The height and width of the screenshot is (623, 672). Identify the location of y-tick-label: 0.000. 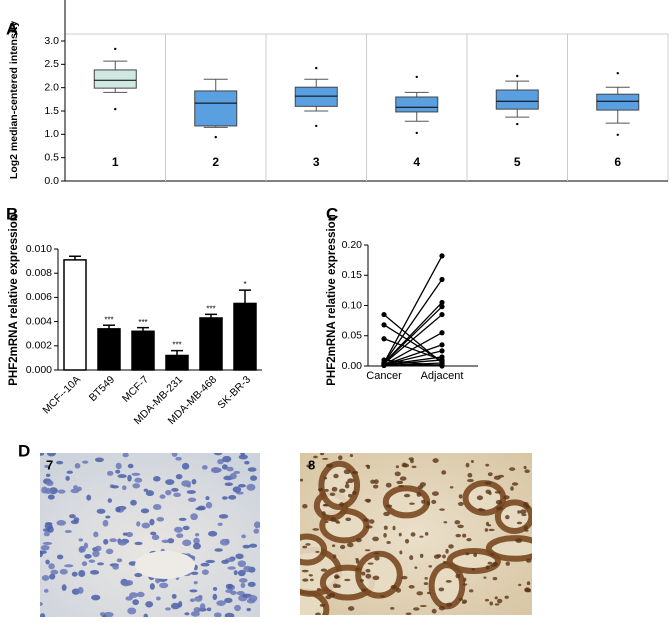
(39, 370).